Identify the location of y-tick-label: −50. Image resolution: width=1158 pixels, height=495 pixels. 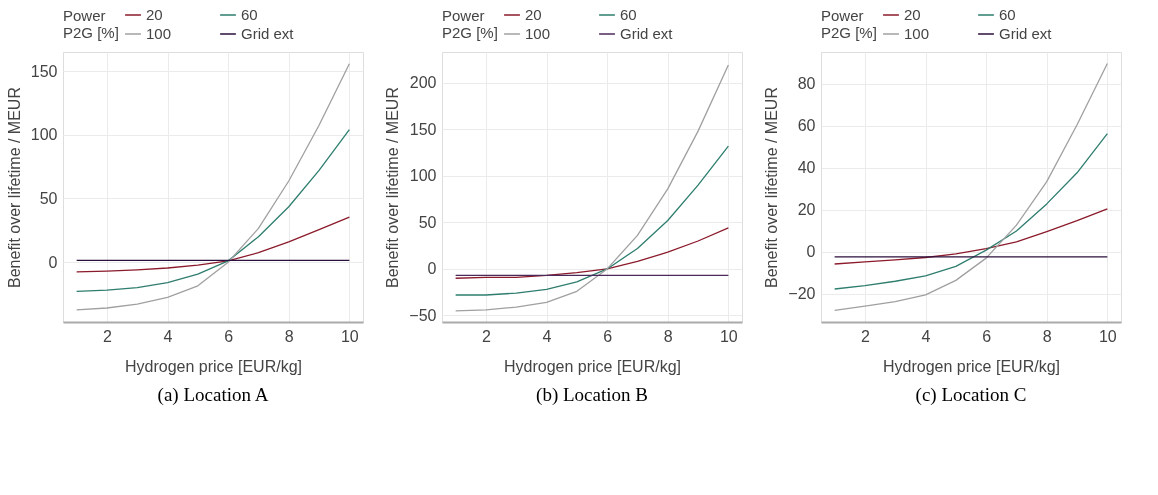
(423, 315).